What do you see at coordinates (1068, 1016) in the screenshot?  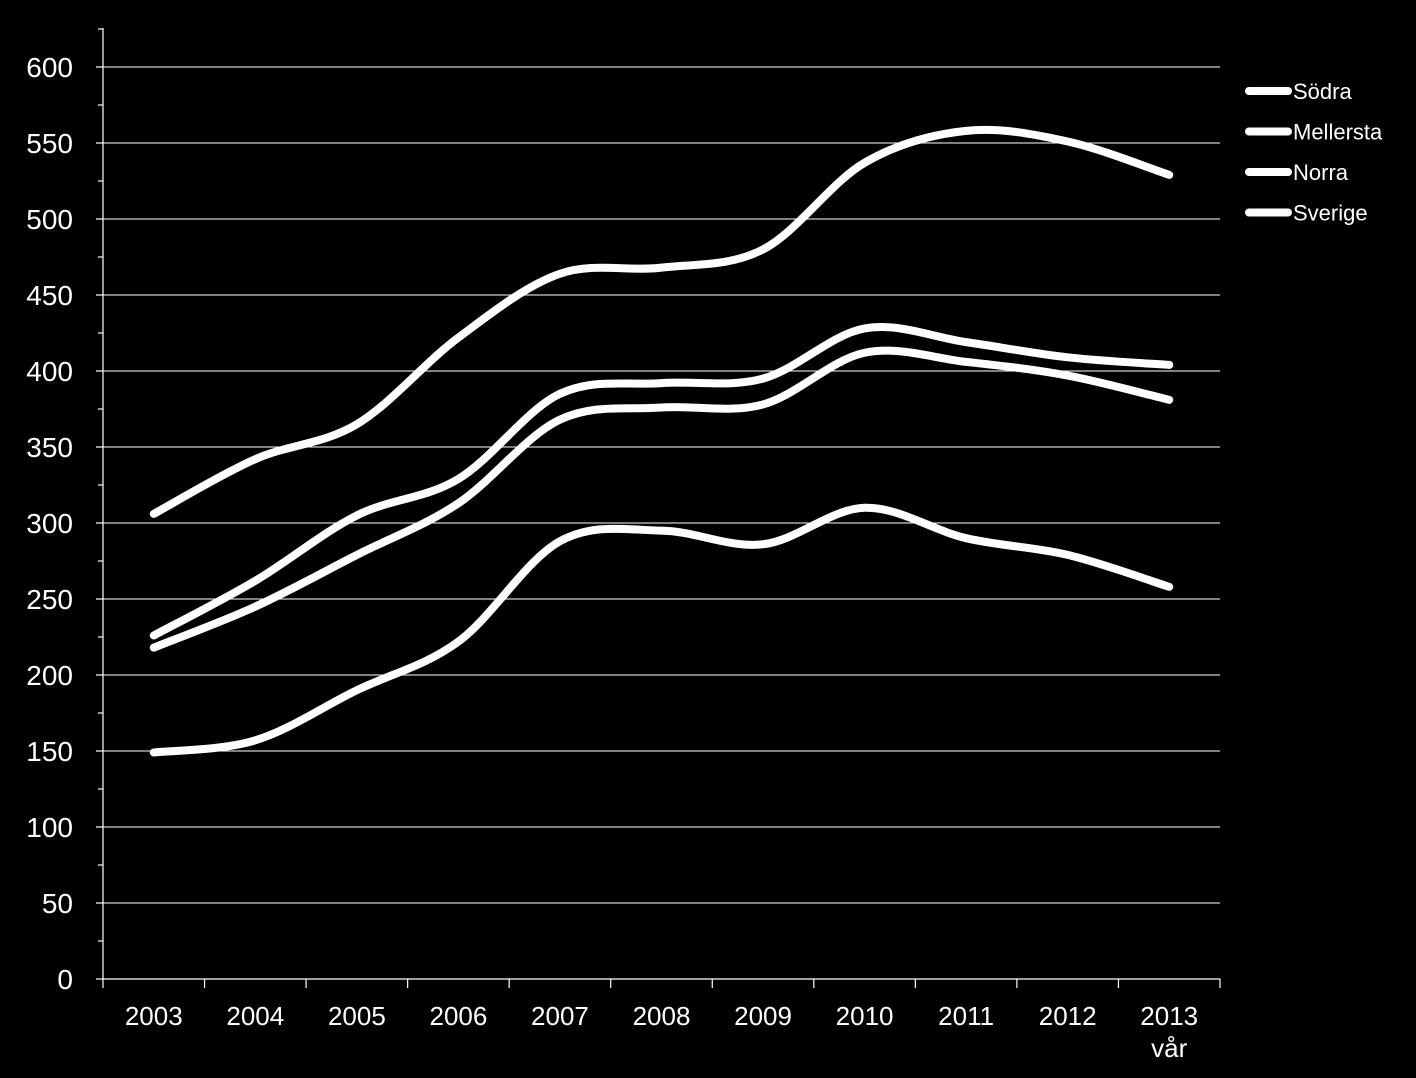 I see `x-tick-label: 2012` at bounding box center [1068, 1016].